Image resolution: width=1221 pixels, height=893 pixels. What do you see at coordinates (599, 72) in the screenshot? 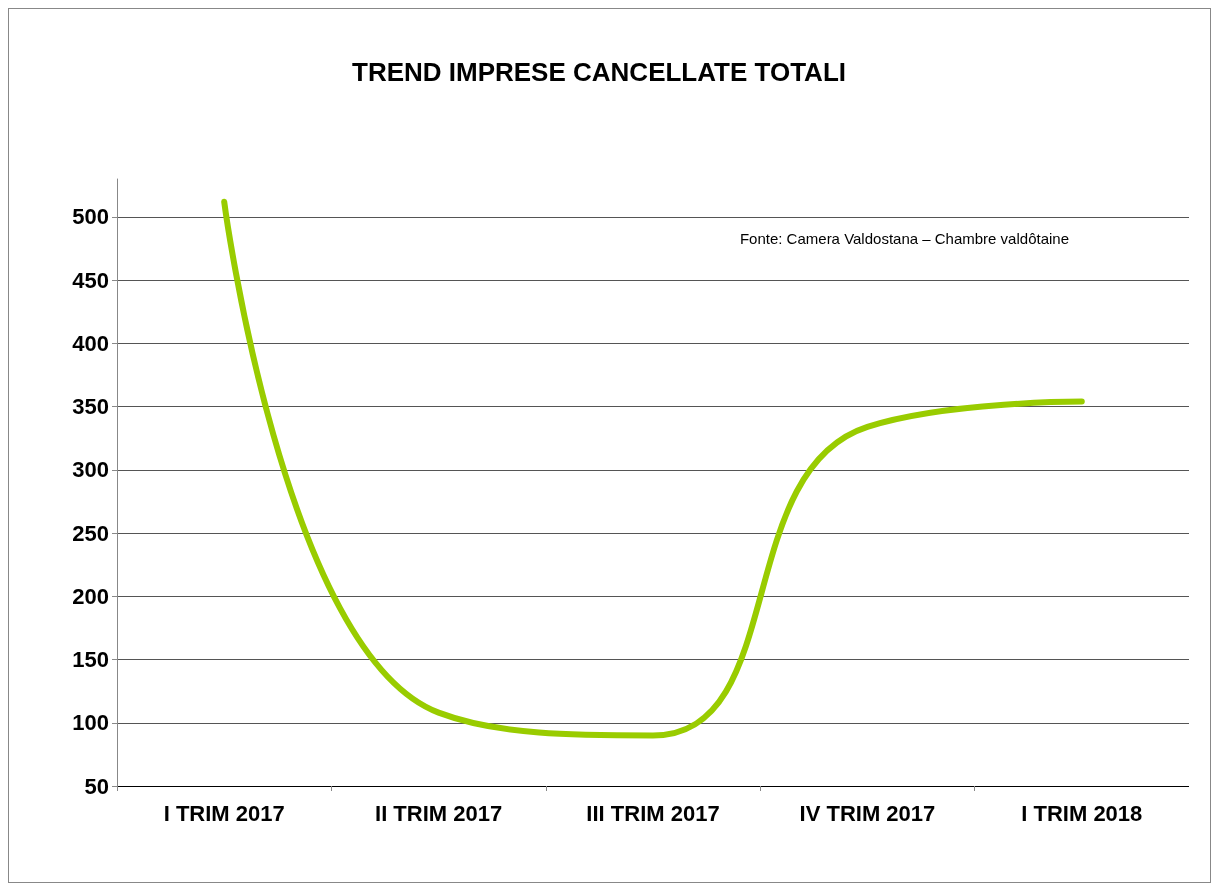
I see `chart-title: TREND IMPRESE CANCELLATE TOTALI` at bounding box center [599, 72].